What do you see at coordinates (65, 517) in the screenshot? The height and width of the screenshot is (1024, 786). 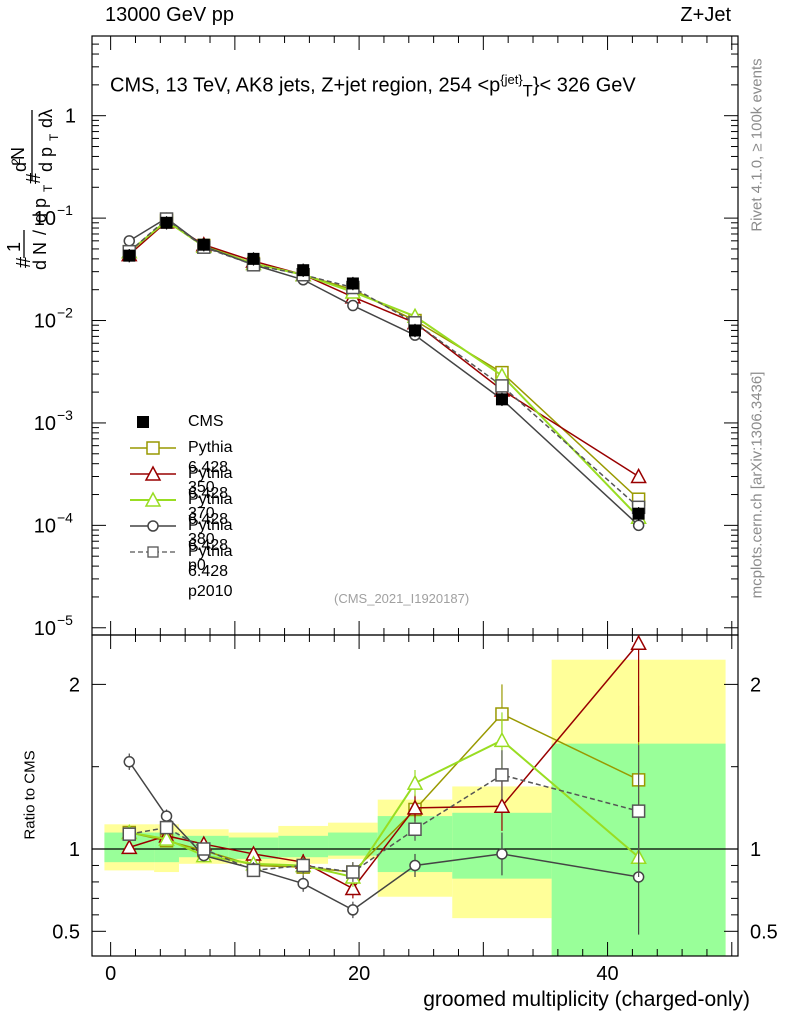 I see `y-tick-exponent: −4` at bounding box center [65, 517].